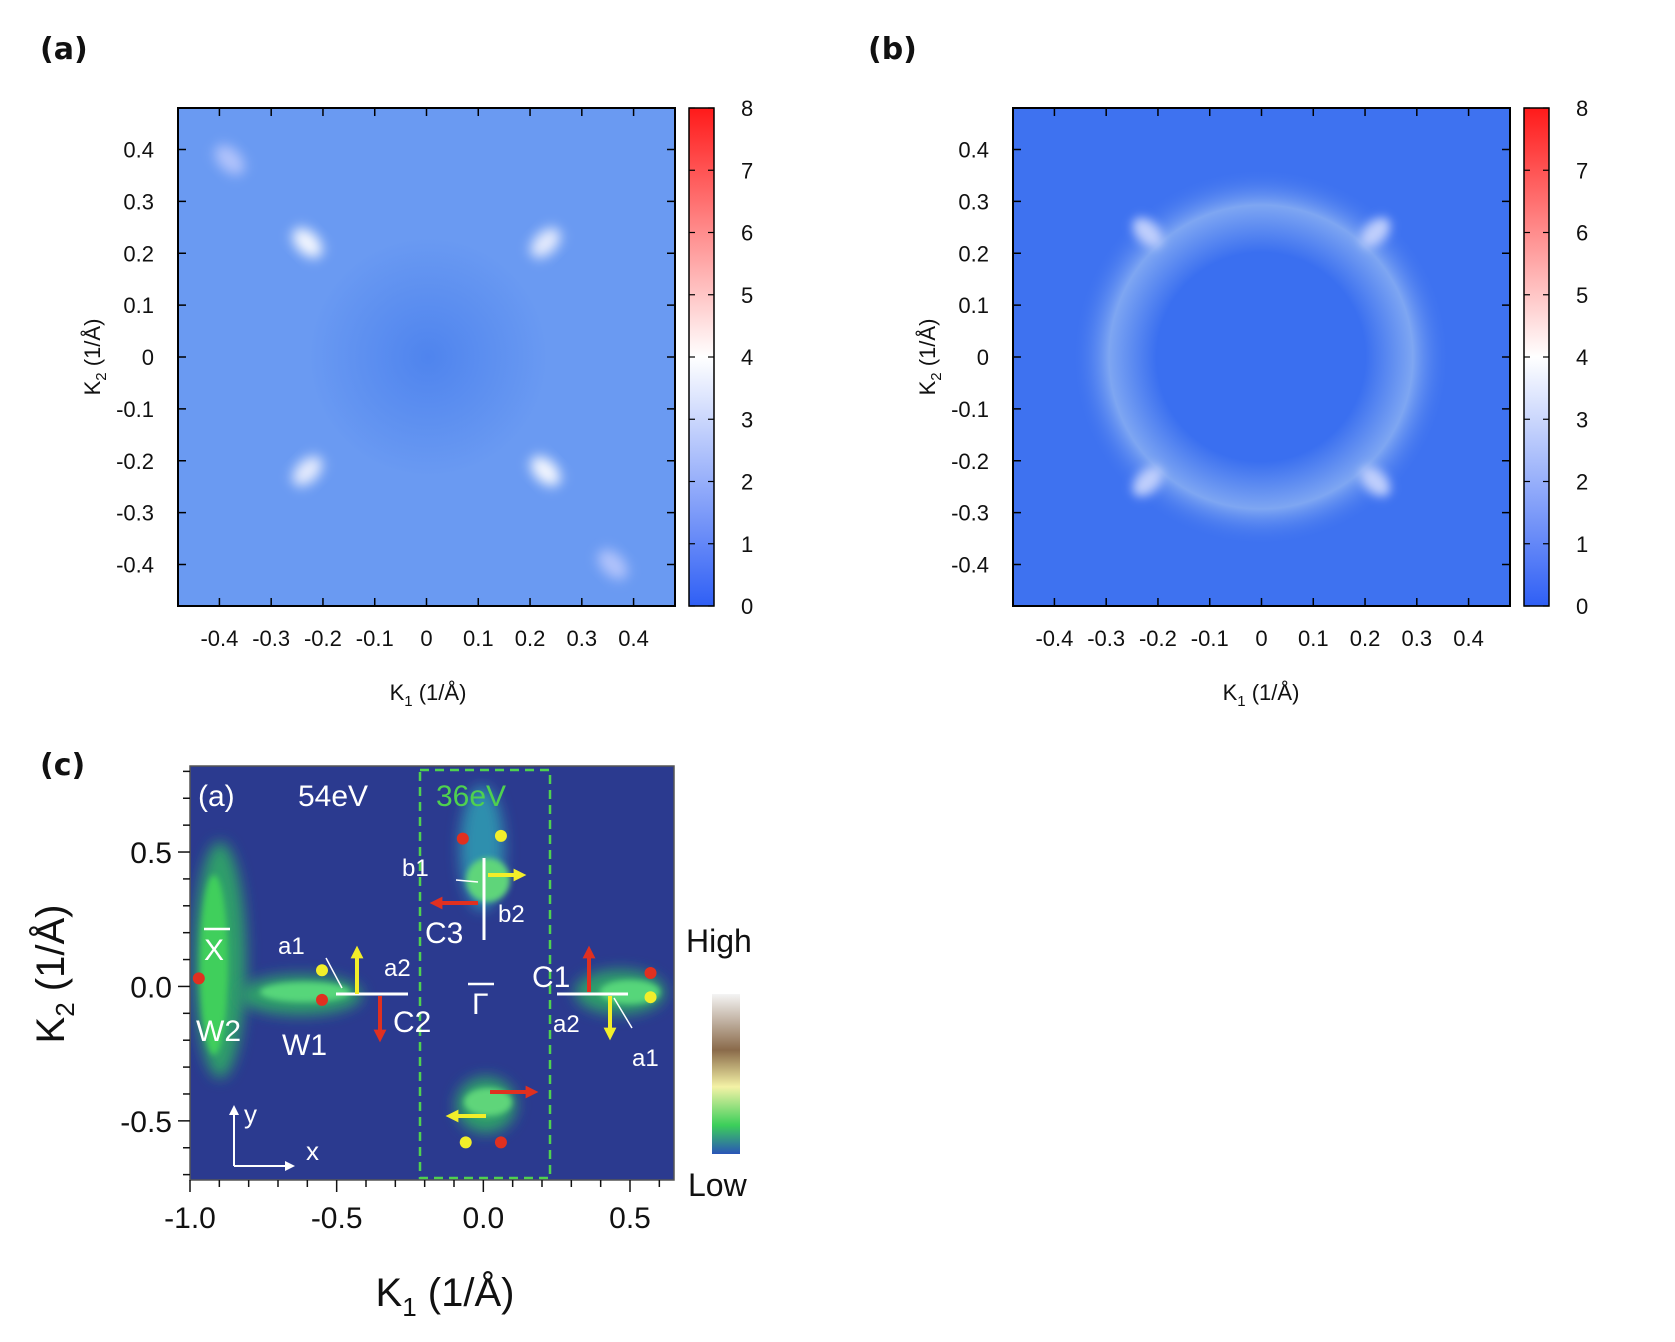 This screenshot has width=1675, height=1342. I want to click on ytick-label-c-1: 0.0, so click(151, 987).